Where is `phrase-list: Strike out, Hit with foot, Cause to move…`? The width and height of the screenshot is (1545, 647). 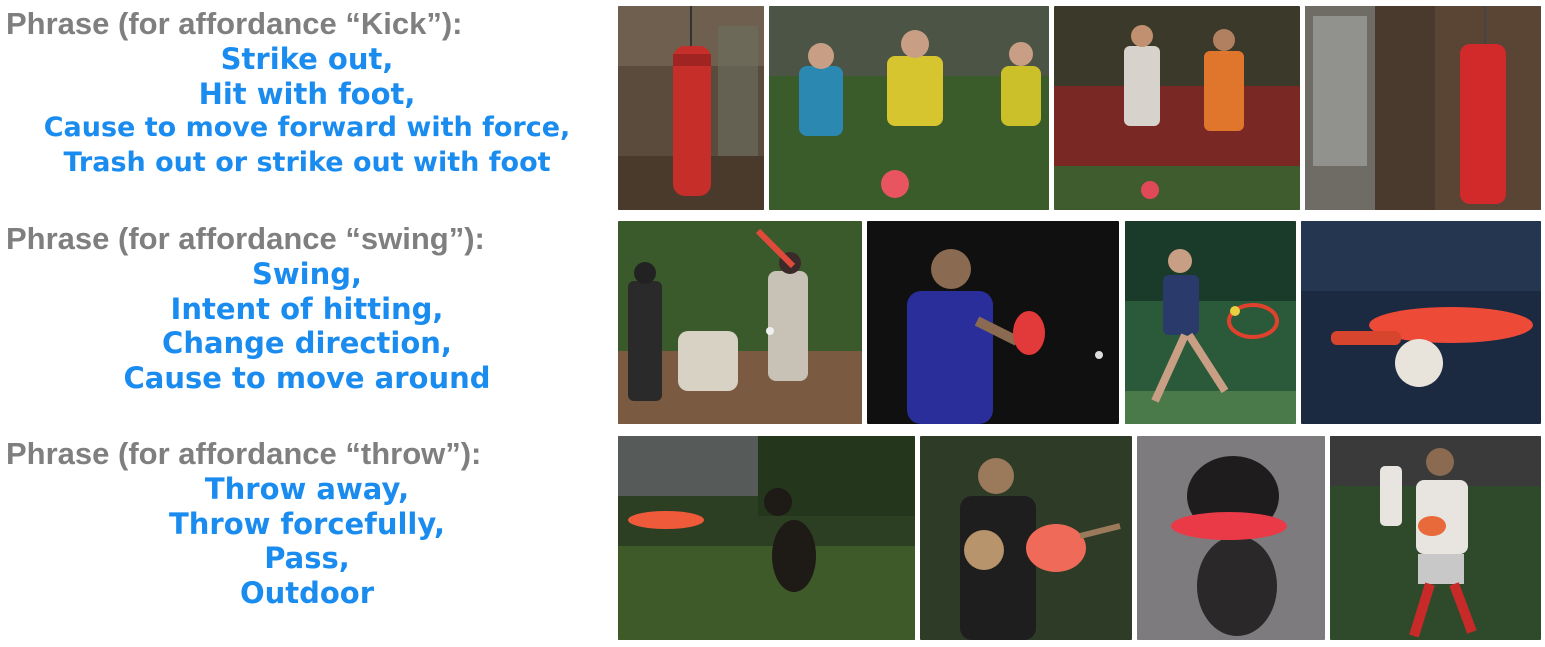 phrase-list: Strike out, Hit with foot, Cause to move… is located at coordinates (307, 111).